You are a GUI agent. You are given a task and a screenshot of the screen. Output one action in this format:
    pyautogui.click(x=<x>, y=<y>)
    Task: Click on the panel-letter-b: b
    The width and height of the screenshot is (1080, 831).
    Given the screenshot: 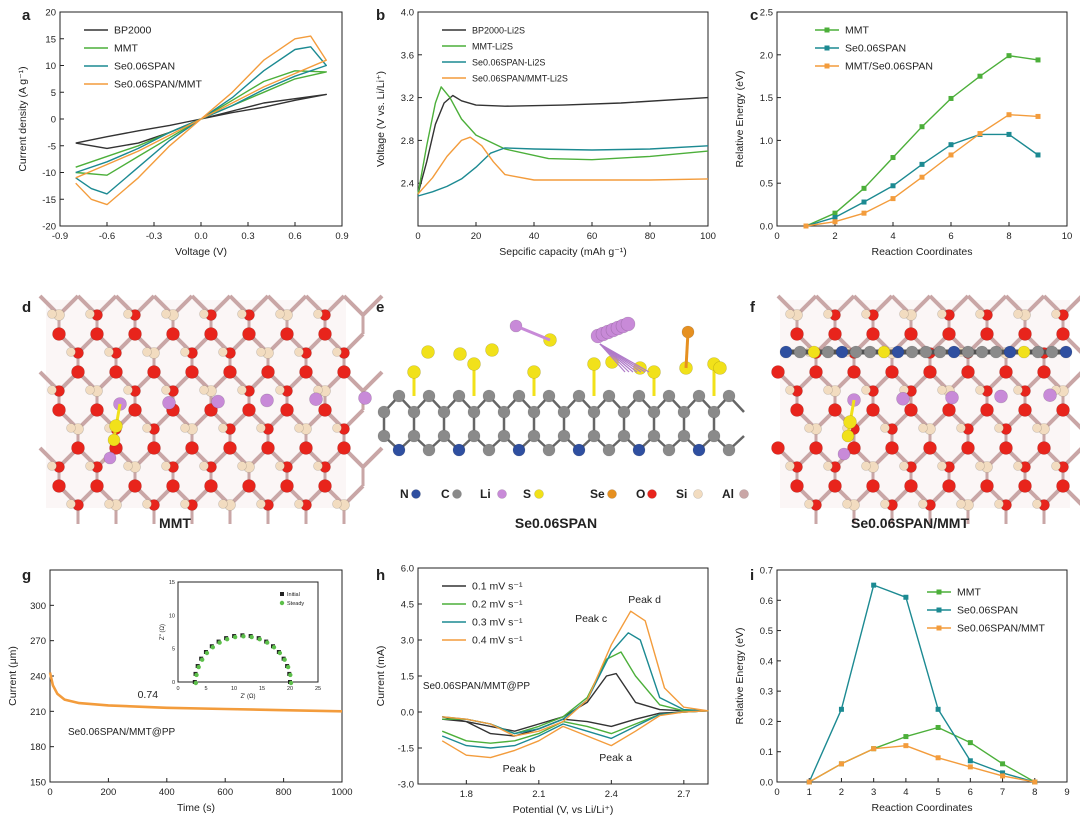 What is the action you would take?
    pyautogui.click(x=380, y=15)
    